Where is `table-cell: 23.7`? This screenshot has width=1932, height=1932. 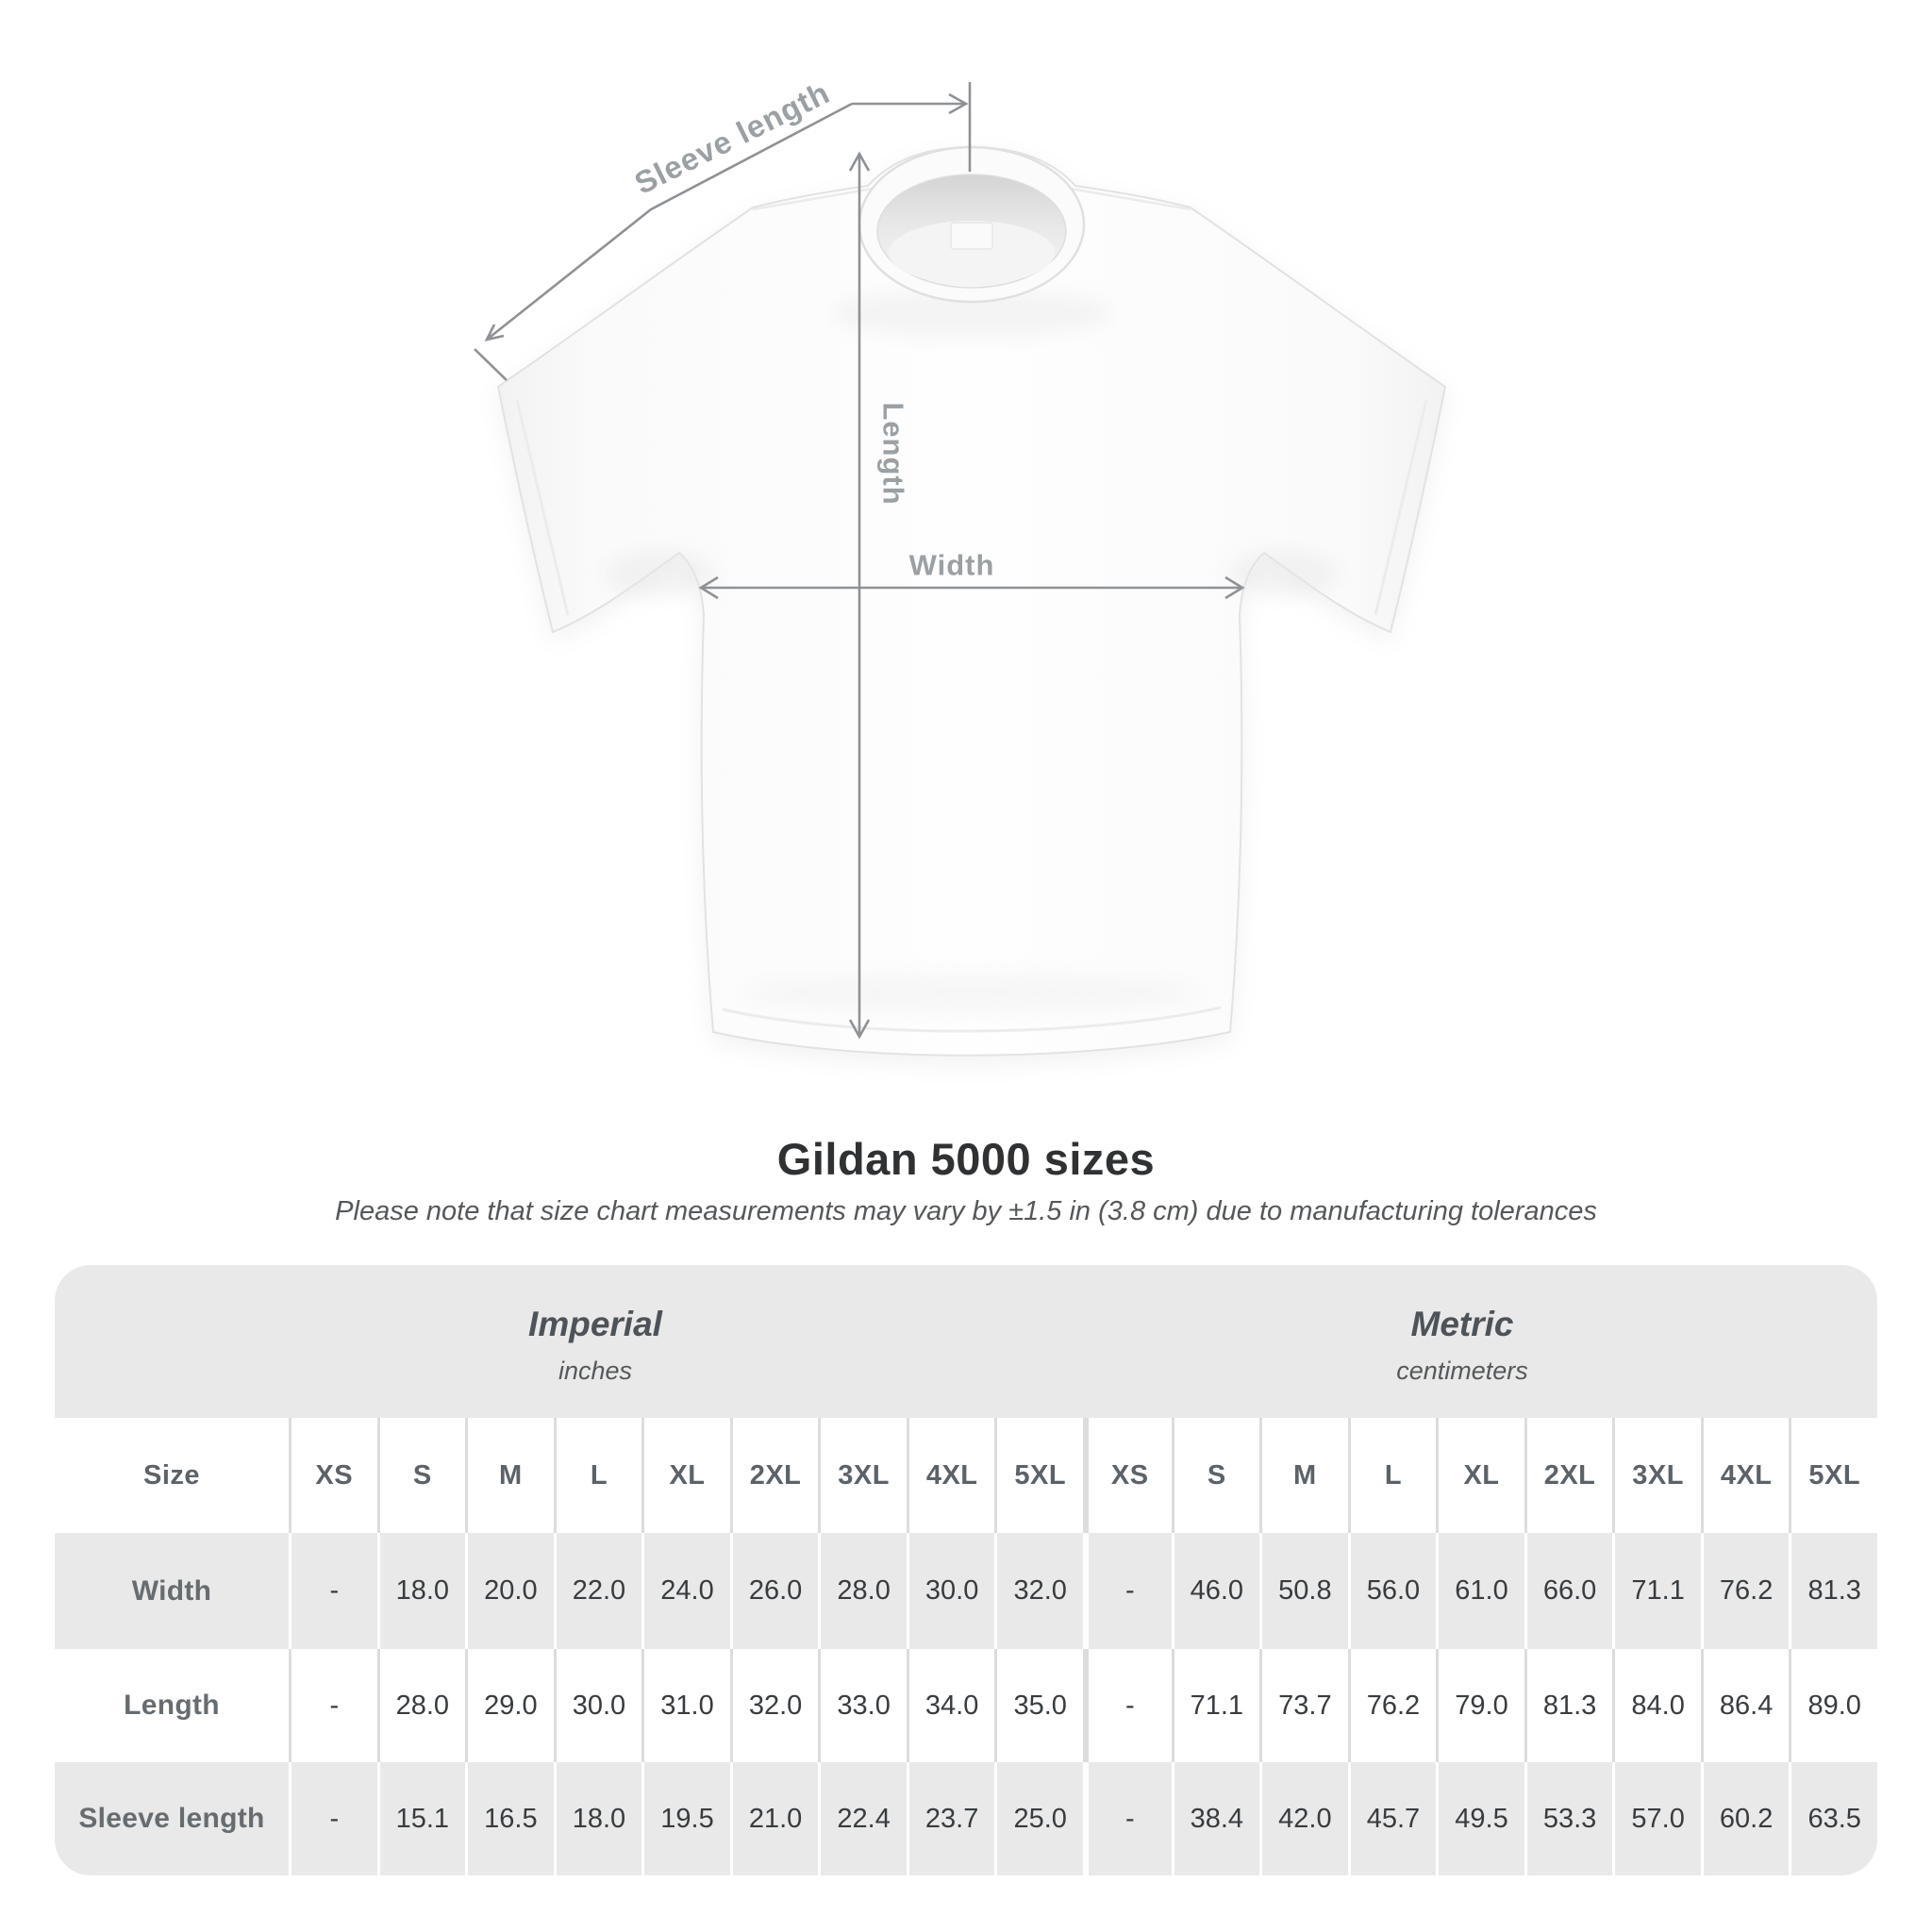
table-cell: 23.7 is located at coordinates (951, 1819).